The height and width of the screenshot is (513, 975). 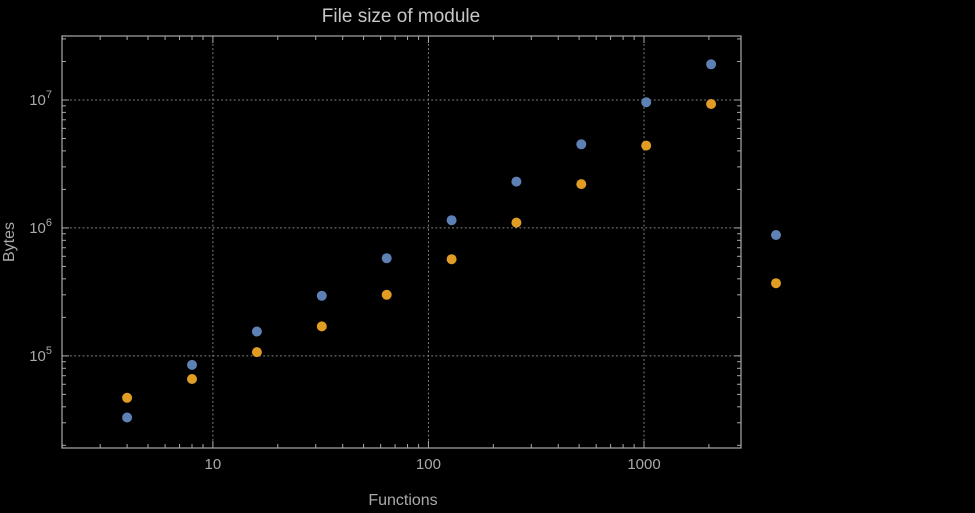 What do you see at coordinates (40, 355) in the screenshot?
I see `y-tick-label: 10⁵` at bounding box center [40, 355].